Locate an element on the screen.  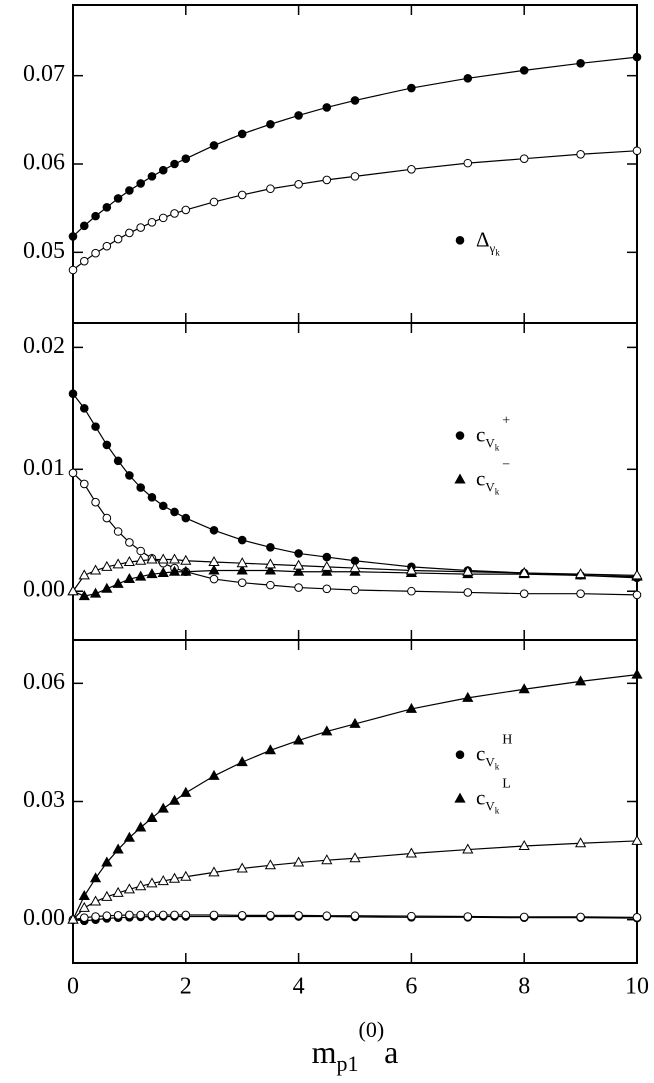
x-tick-label: 0 is located at coordinates (73, 987).